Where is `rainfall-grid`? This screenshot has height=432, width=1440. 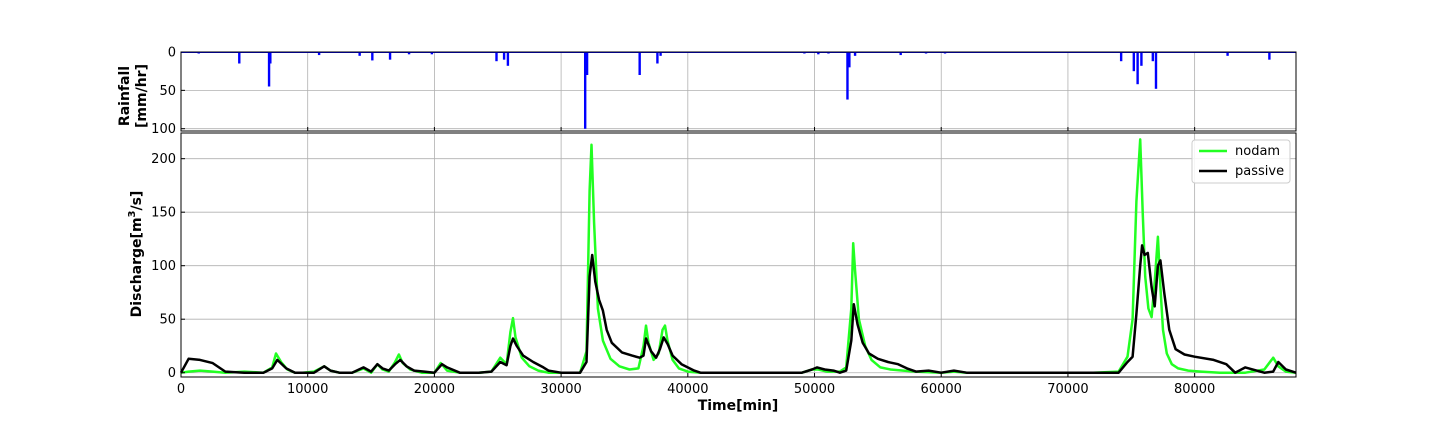 rainfall-grid is located at coordinates (738, 91).